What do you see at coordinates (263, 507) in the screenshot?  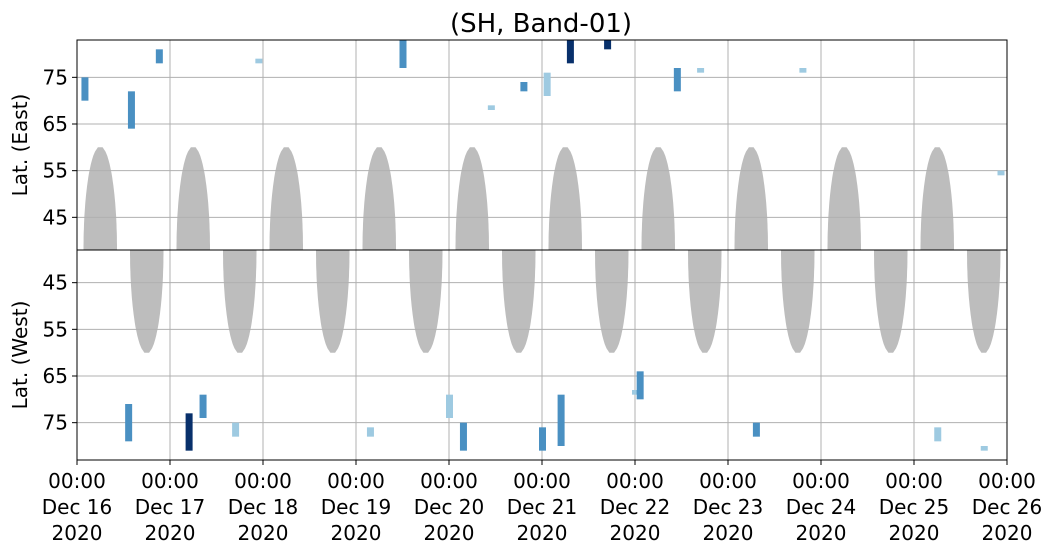 I see `x-tick-label: Dec 18` at bounding box center [263, 507].